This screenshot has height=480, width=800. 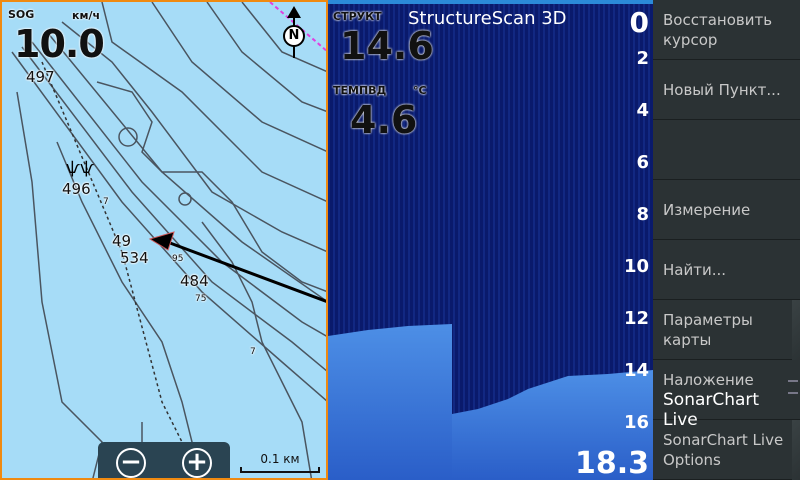 I want to click on zoom-in-button: +, so click(x=197, y=463).